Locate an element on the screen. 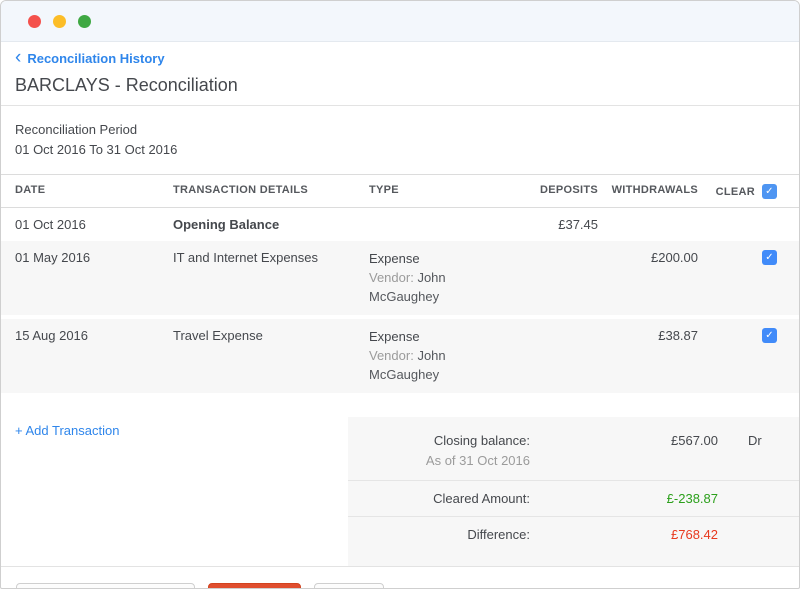 The width and height of the screenshot is (800, 589). header-withdrawals: WITHDRAWALS is located at coordinates (654, 190).